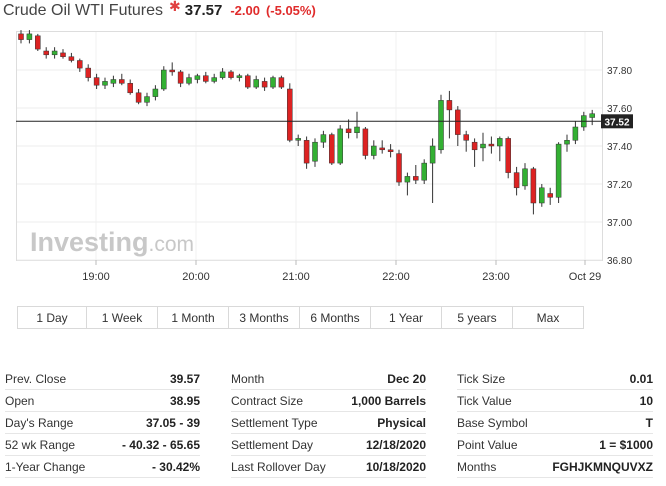 The image size is (666, 486). I want to click on stat-value: - 30.42%, so click(175, 466).